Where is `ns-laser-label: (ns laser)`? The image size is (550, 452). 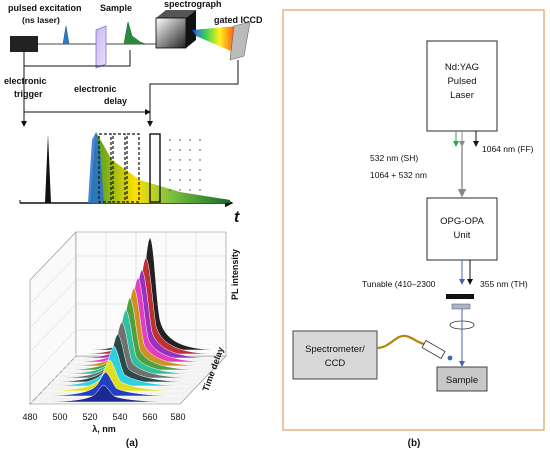
ns-laser-label: (ns laser) is located at coordinates (41, 20).